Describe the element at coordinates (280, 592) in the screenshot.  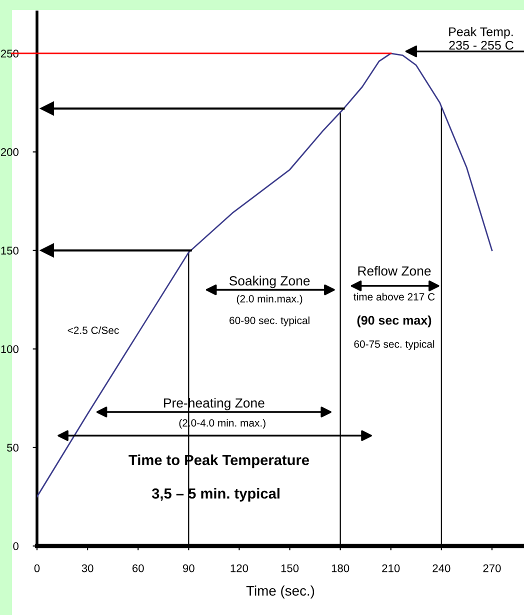
I see `x-axis-title: Time (sec.)` at that location.